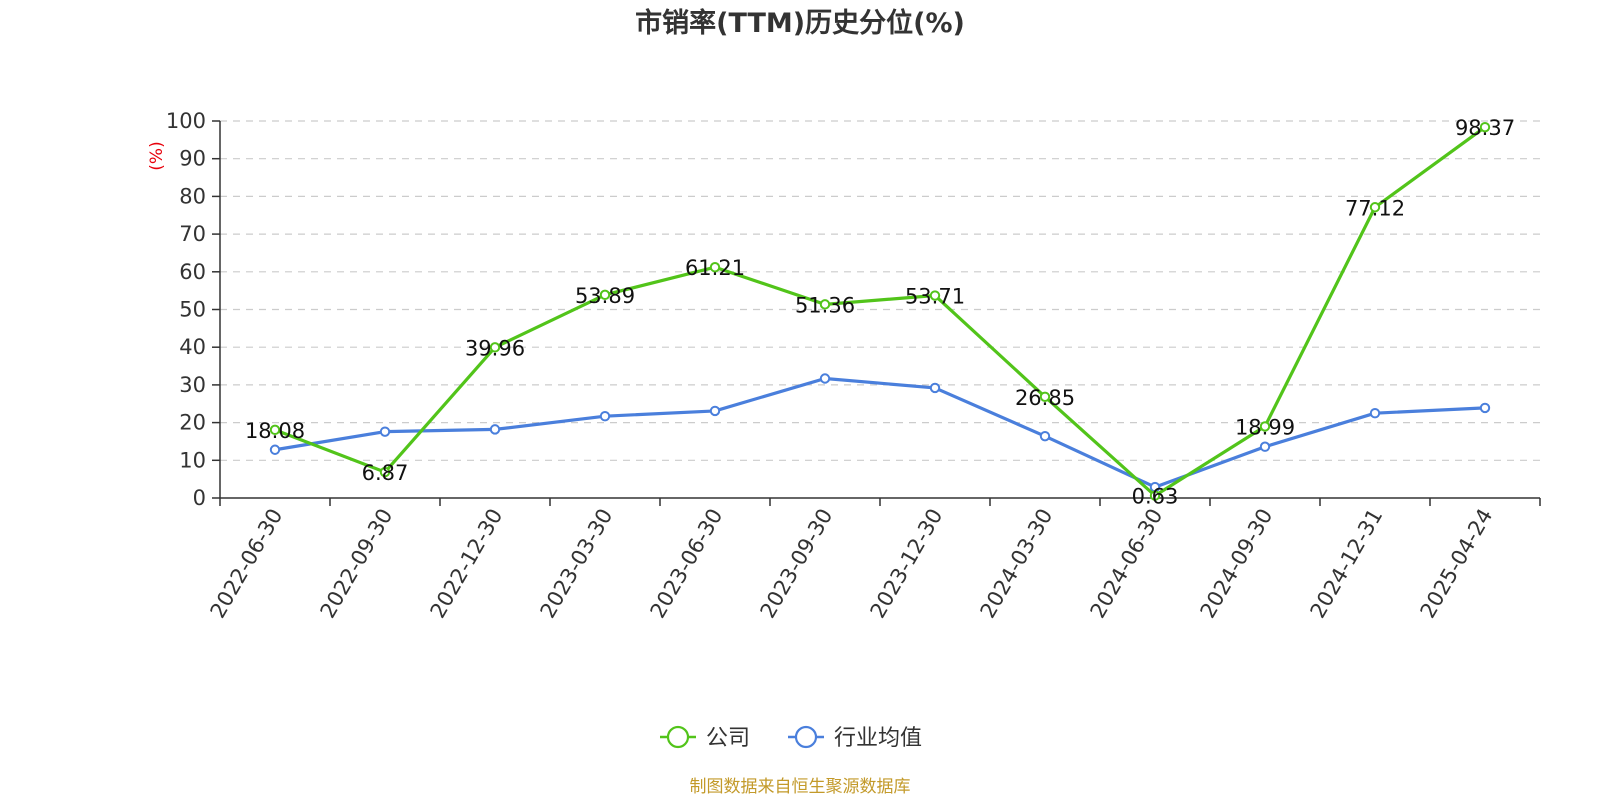  What do you see at coordinates (192, 385) in the screenshot?
I see `y-tick-label: 30` at bounding box center [192, 385].